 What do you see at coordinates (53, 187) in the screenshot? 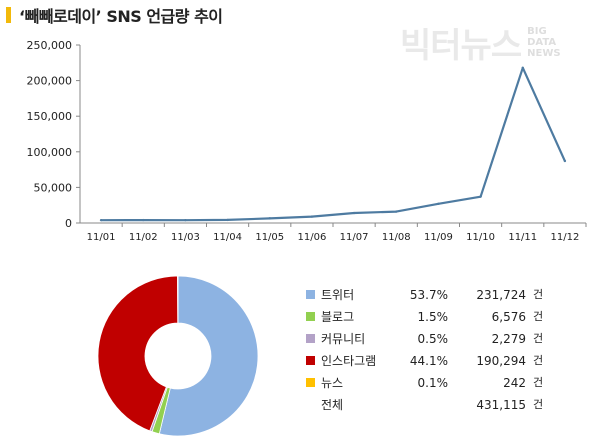
I see `y-tick-label: 50,000` at bounding box center [53, 187].